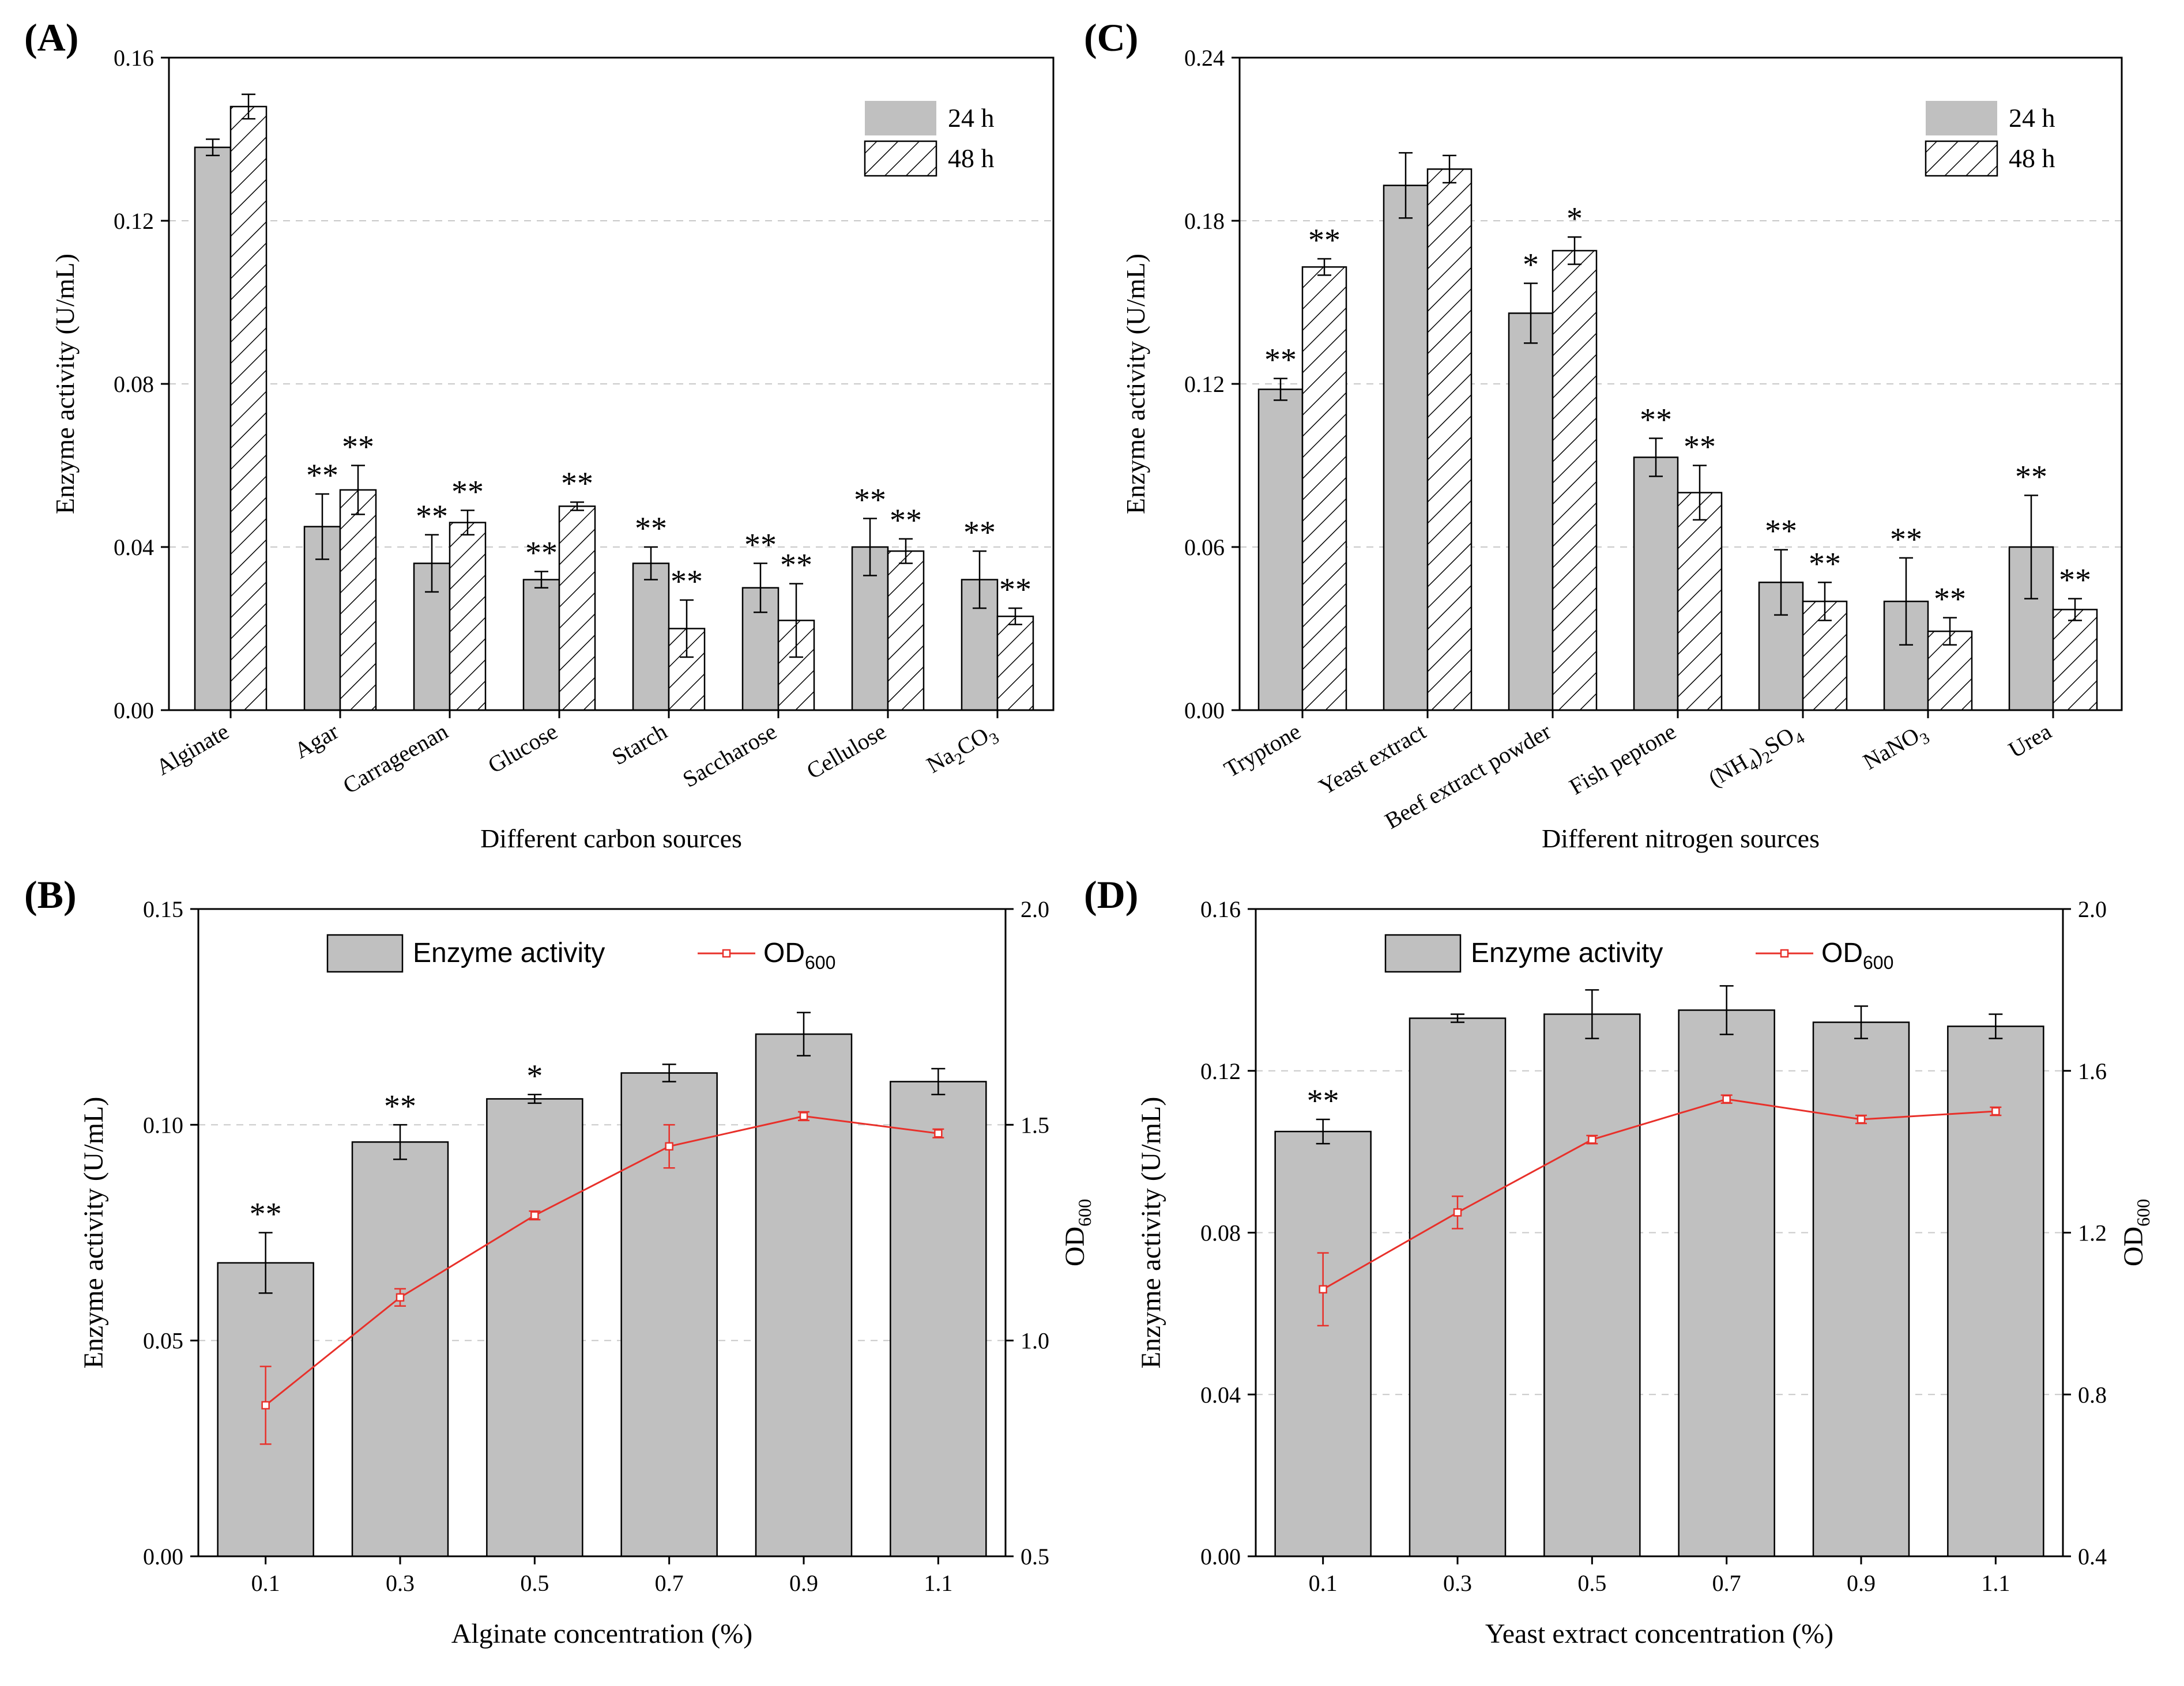 Image resolution: width=2184 pixels, height=1686 pixels. Describe the element at coordinates (1623, 759) in the screenshot. I see `x-tick-label: Fish peptone` at that location.